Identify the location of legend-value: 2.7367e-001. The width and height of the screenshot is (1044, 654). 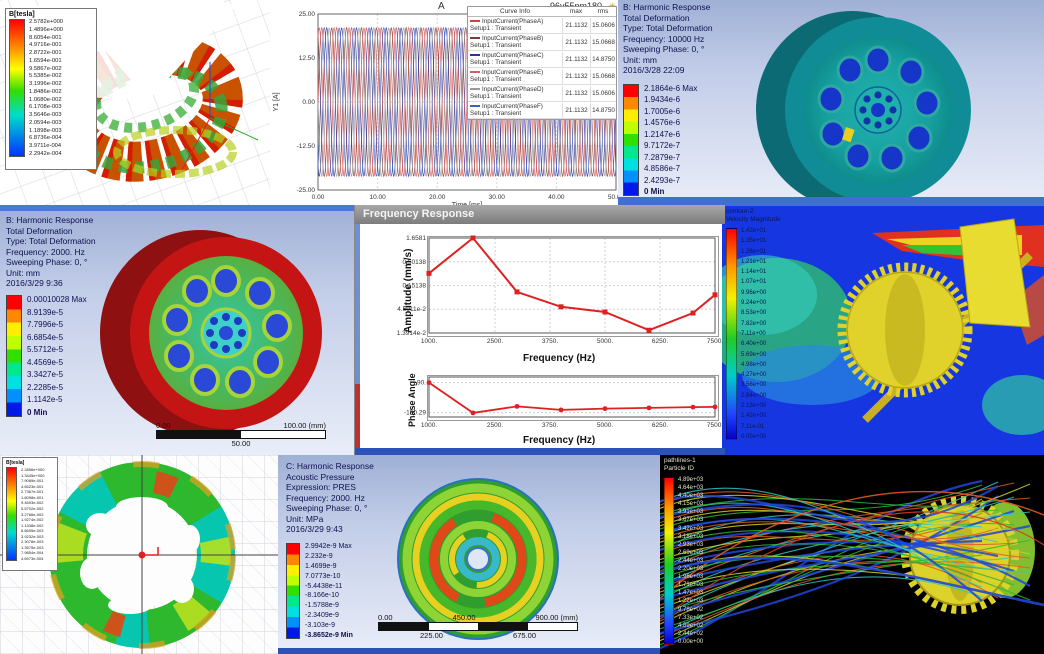
(32, 492).